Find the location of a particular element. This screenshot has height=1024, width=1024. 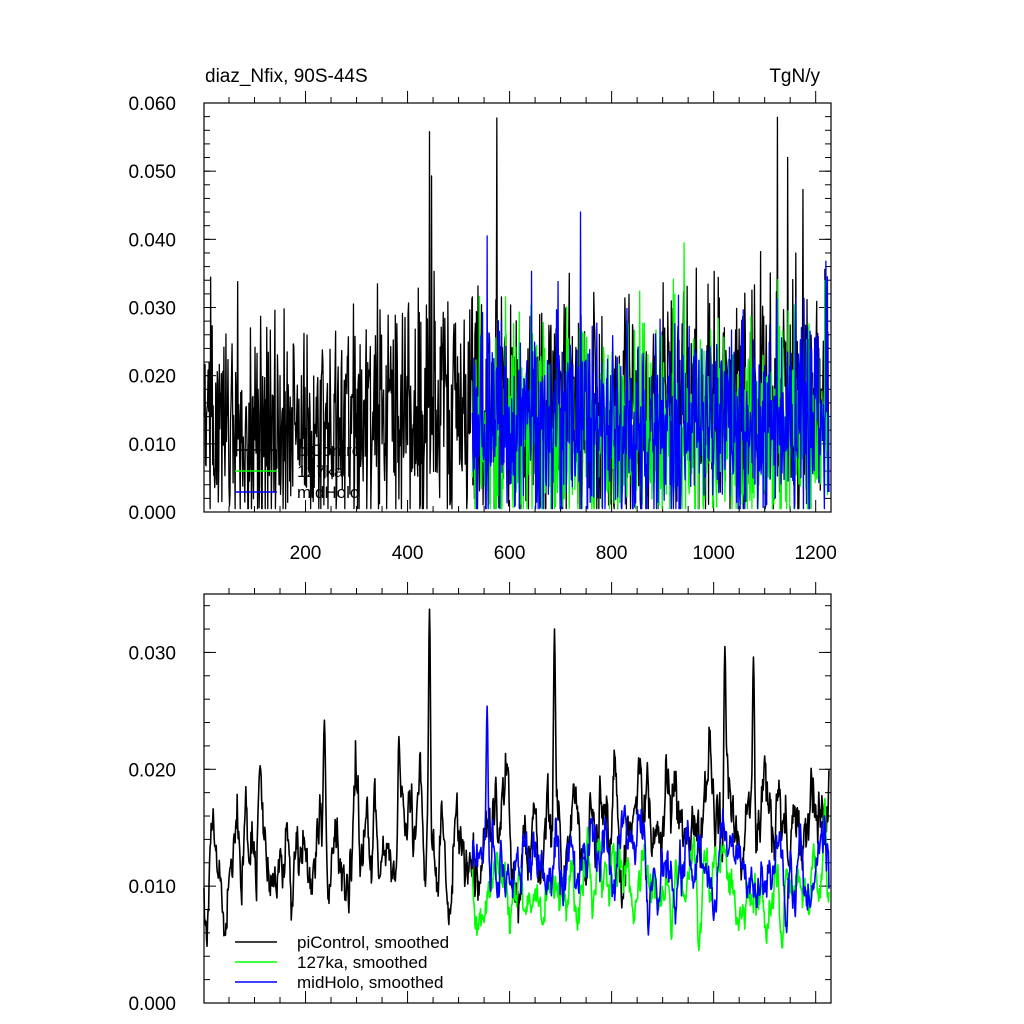

x-tick-label: 400 is located at coordinates (408, 553).